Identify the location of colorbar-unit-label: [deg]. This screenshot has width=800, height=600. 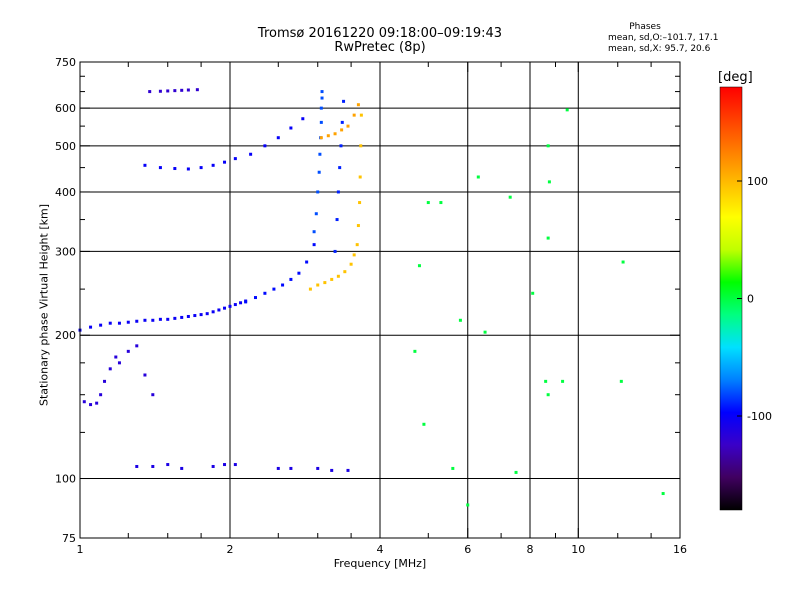
(735, 77).